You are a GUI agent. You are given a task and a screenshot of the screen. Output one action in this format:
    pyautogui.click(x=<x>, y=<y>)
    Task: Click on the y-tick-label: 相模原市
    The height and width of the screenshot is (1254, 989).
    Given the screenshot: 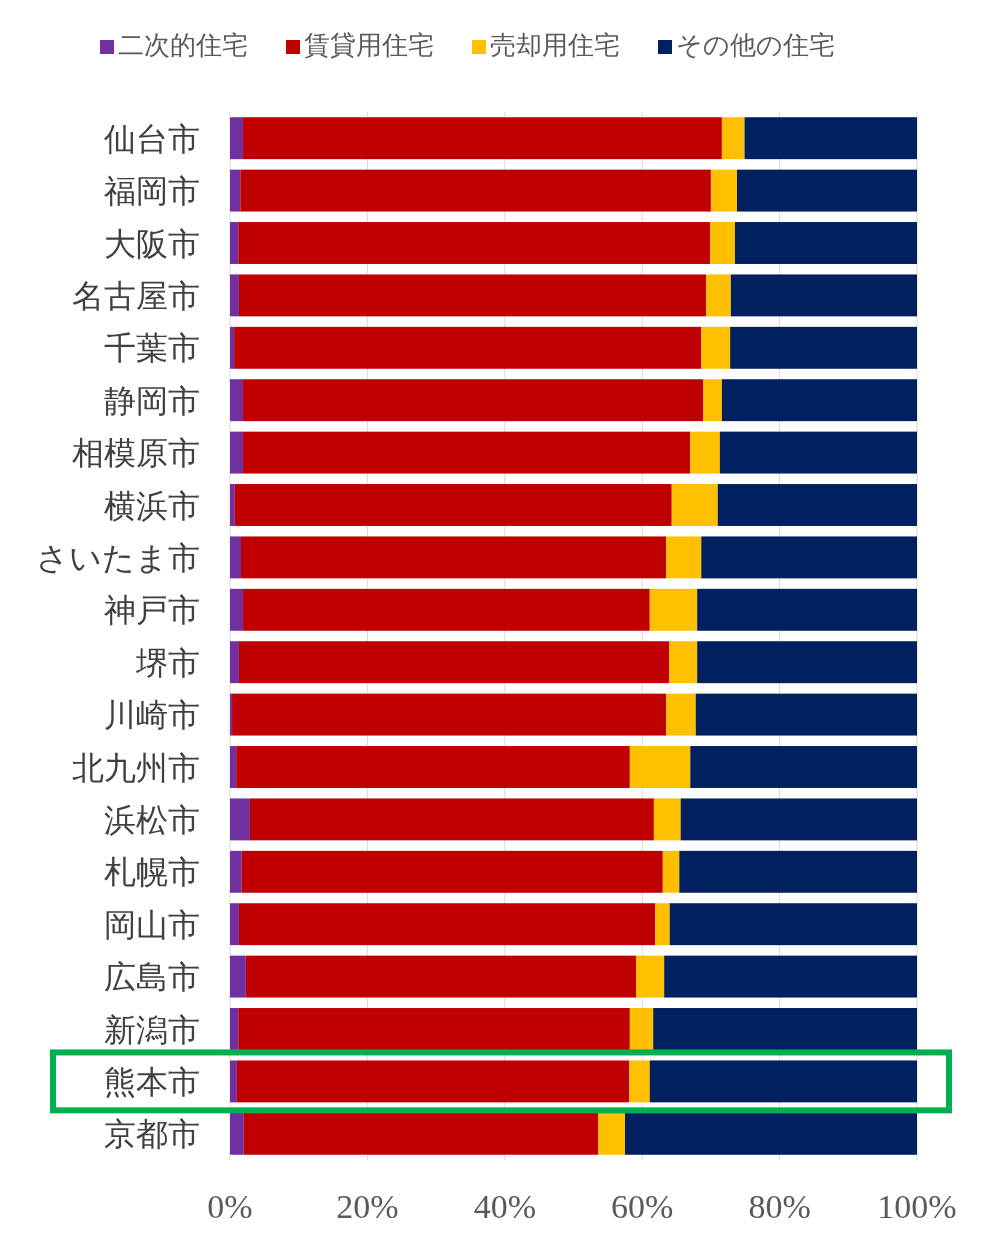 What is the action you would take?
    pyautogui.click(x=136, y=453)
    